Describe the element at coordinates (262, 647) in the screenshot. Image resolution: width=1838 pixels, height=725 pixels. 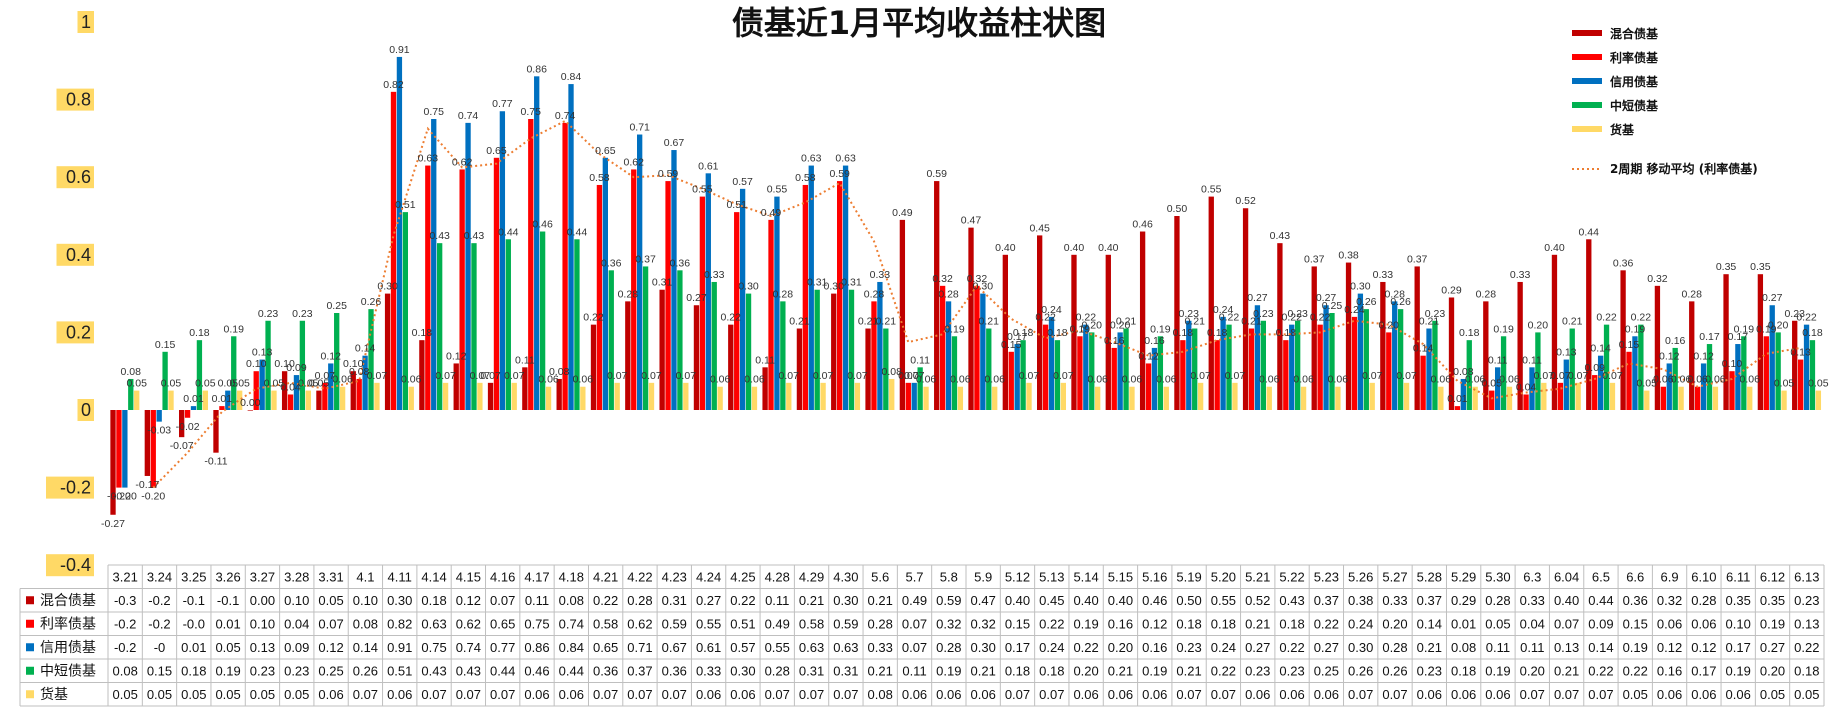
I see `table-cell: 0.13` at that location.